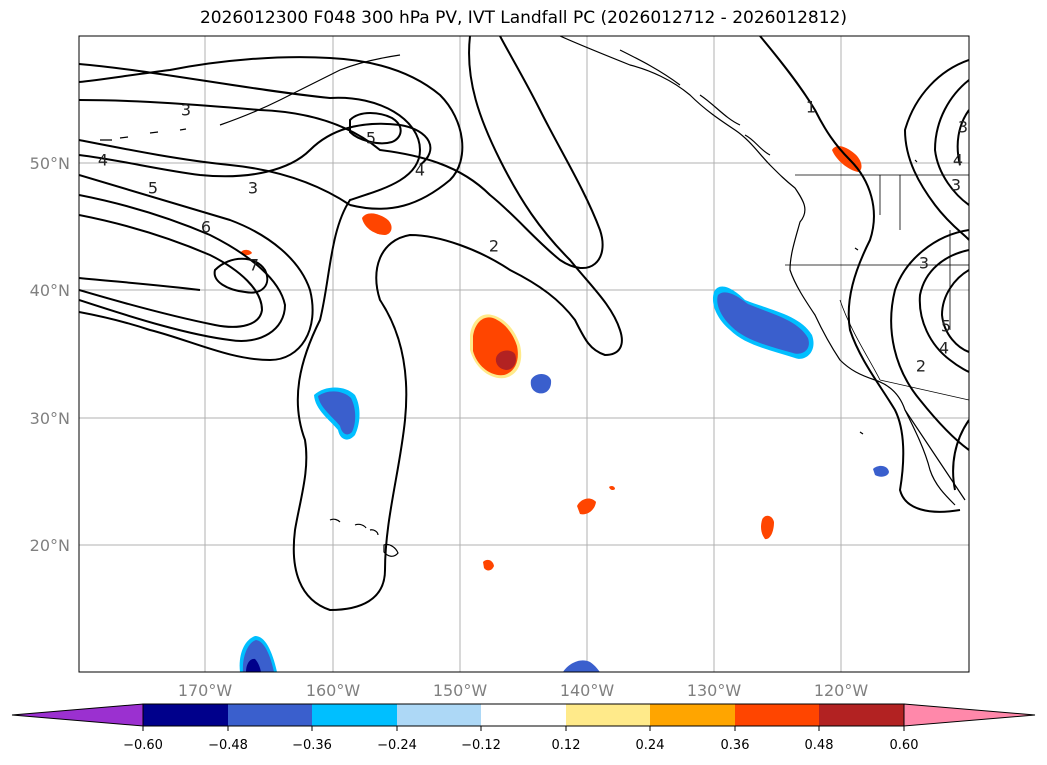  I want to click on lon-label: 170°W, so click(205, 690).